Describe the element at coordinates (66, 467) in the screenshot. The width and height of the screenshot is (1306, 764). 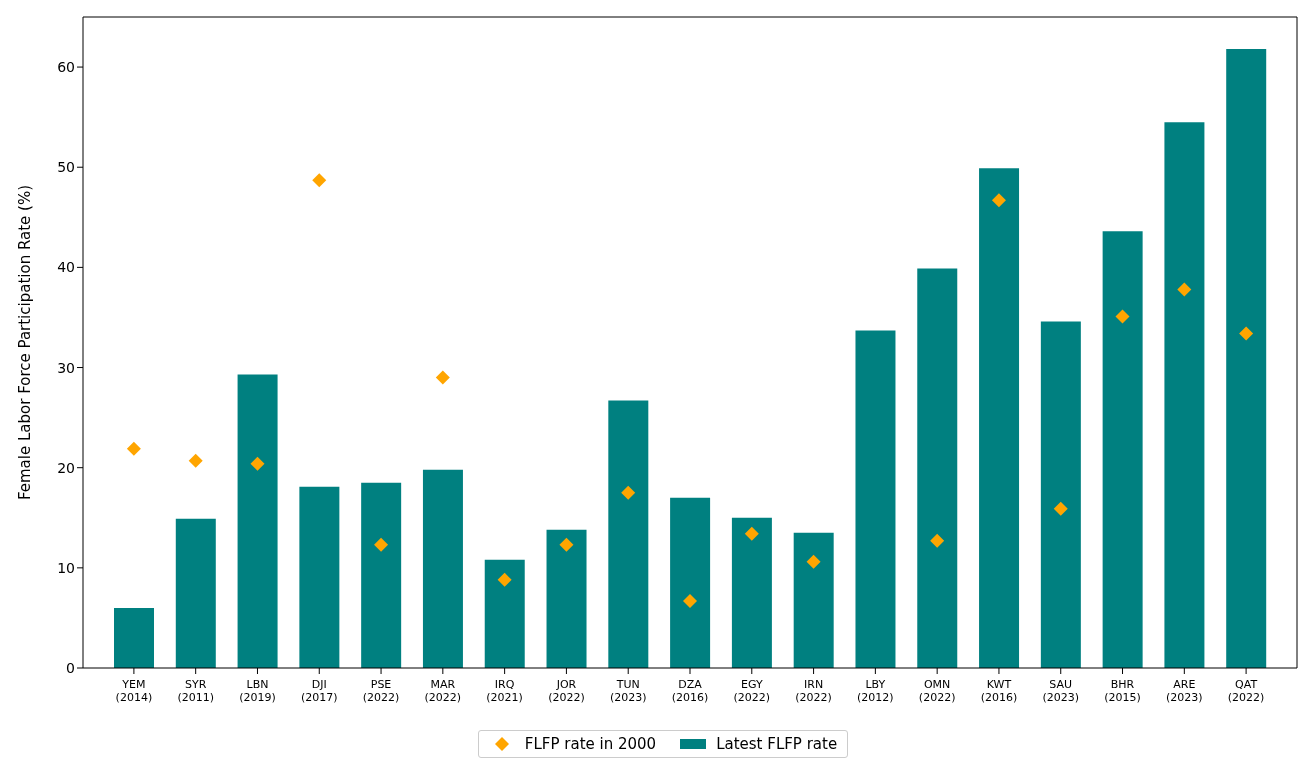
I see `y-tick-label: 20` at that location.